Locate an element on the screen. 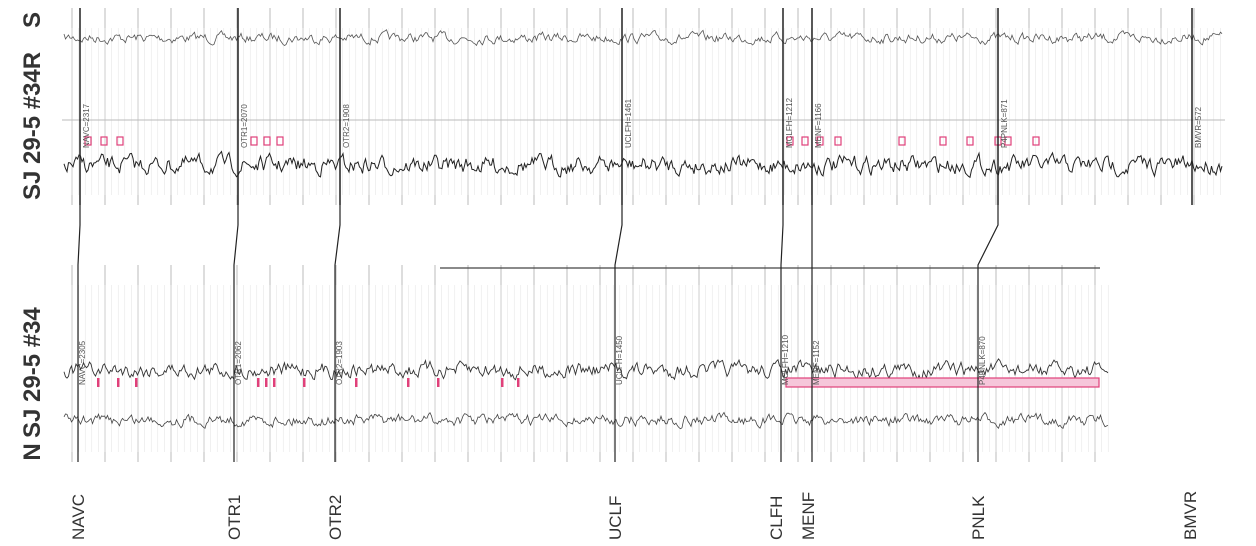 Image resolution: width=1256 pixels, height=546 pixels. pick-label: OTR2=1903 is located at coordinates (339, 363).